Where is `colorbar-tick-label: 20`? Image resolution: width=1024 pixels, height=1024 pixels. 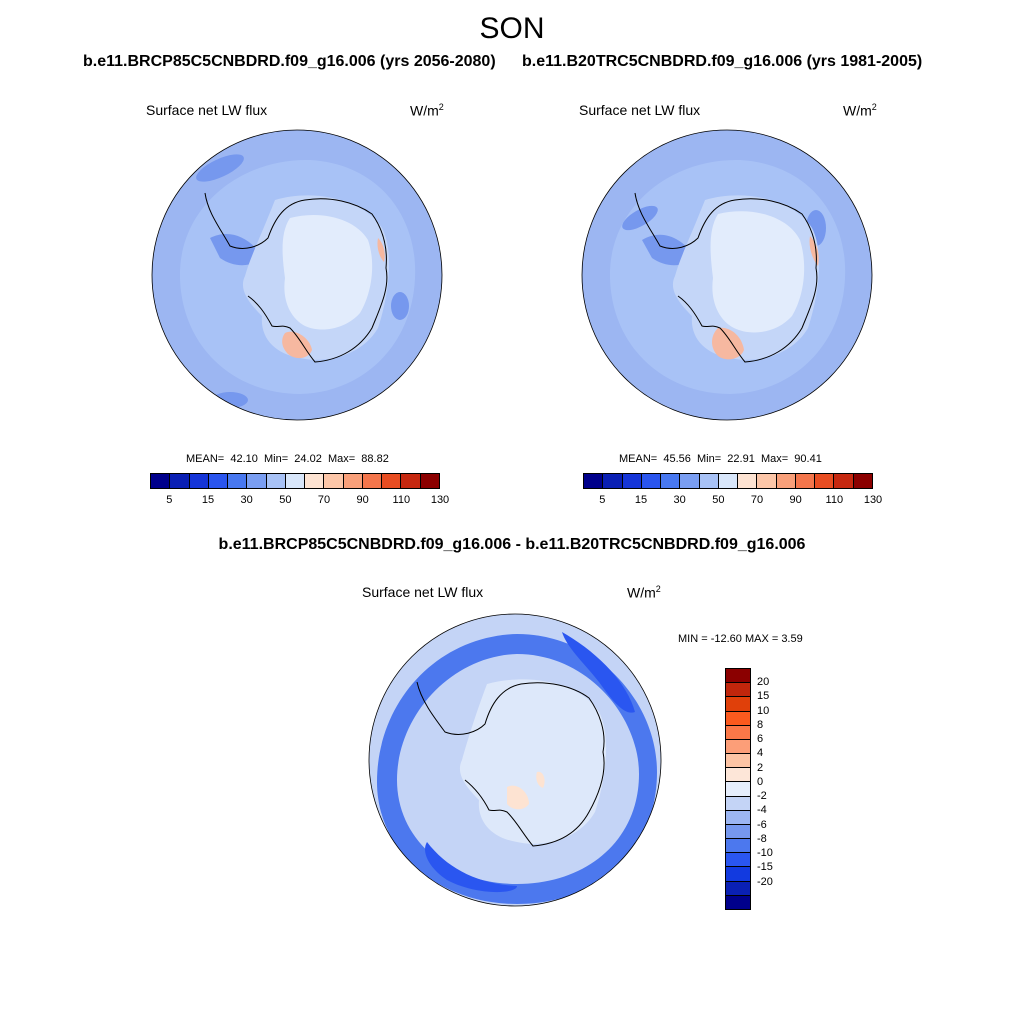 colorbar-tick-label: 20 is located at coordinates (763, 682).